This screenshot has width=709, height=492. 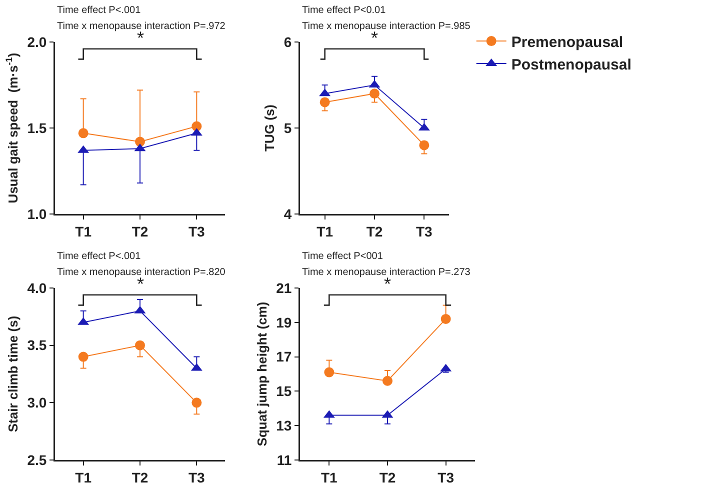 What do you see at coordinates (343, 256) in the screenshot?
I see `chart-title: Time effect P<001` at bounding box center [343, 256].